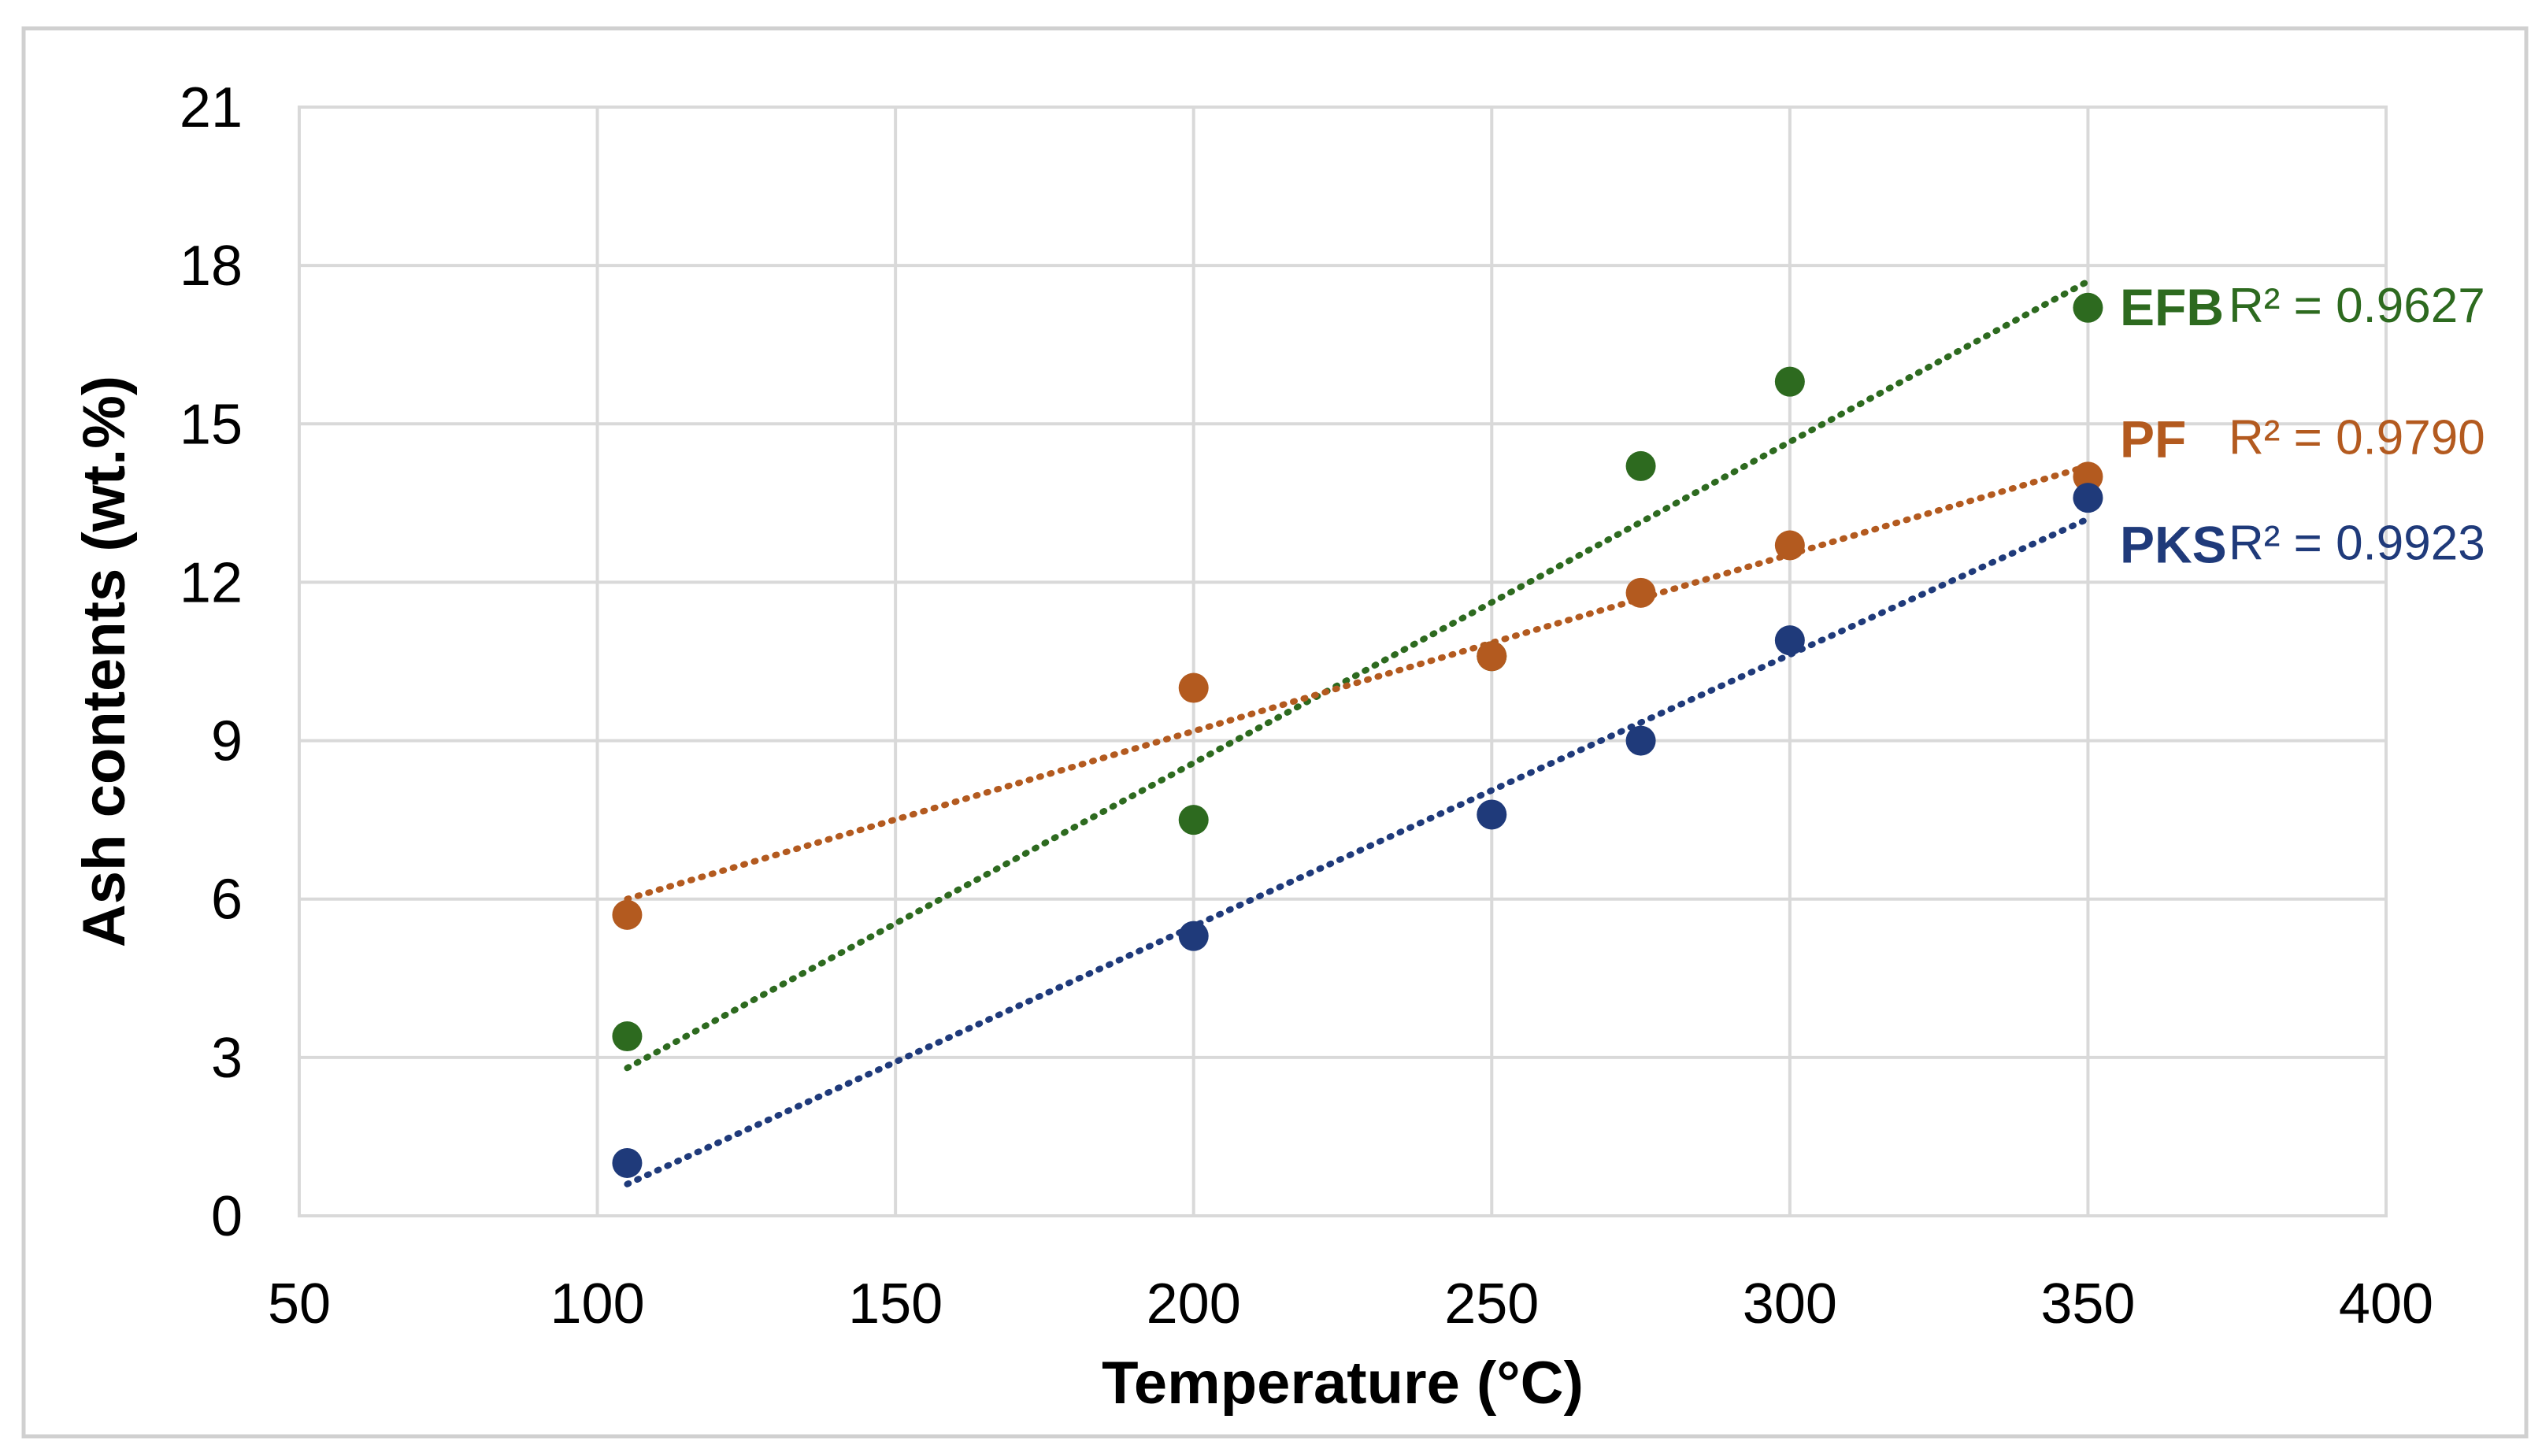  What do you see at coordinates (2357, 306) in the screenshot?
I see `efb-r2-label: R² = 0.9627` at bounding box center [2357, 306].